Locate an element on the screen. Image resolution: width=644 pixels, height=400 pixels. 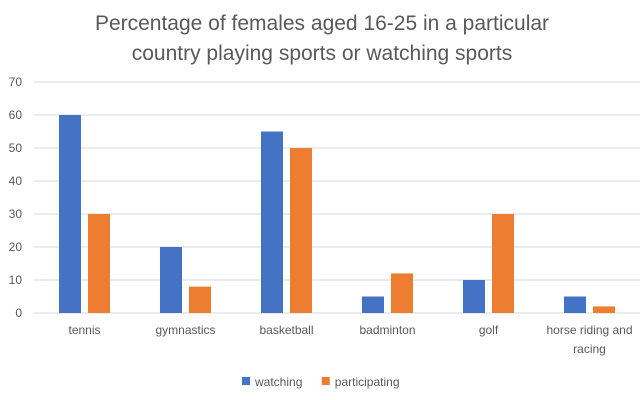
x-tick-label: horse riding and is located at coordinates (589, 330).